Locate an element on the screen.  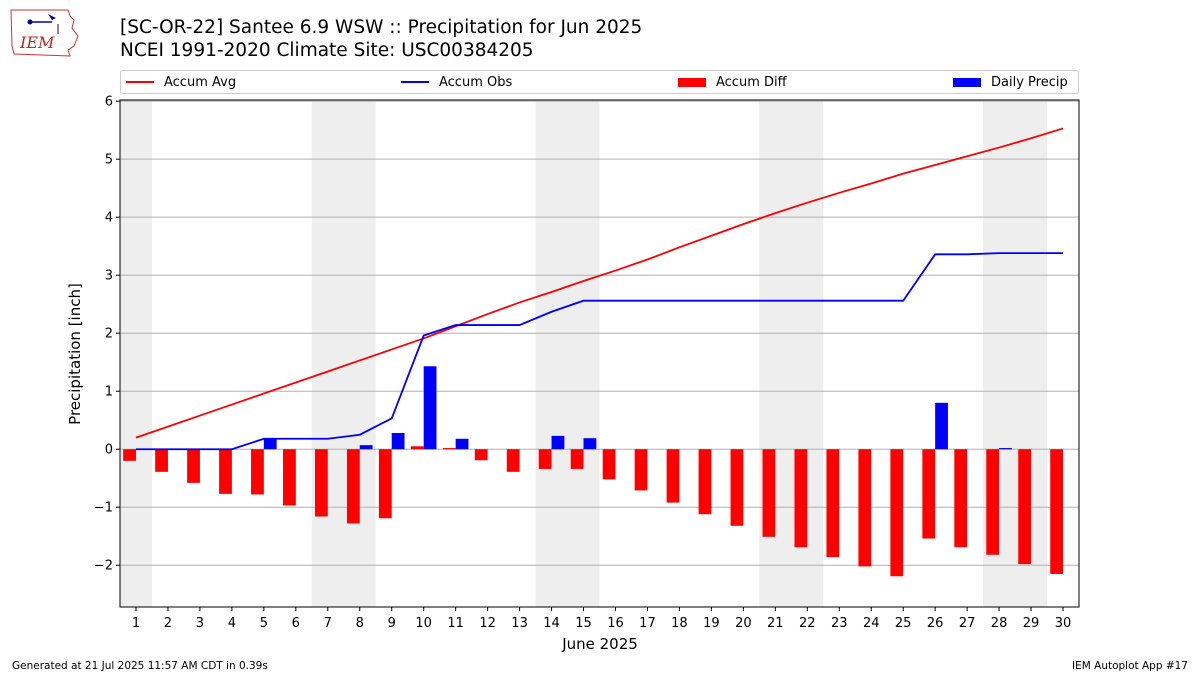
legend-label-accum-diff: Accum Diff is located at coordinates (751, 82).